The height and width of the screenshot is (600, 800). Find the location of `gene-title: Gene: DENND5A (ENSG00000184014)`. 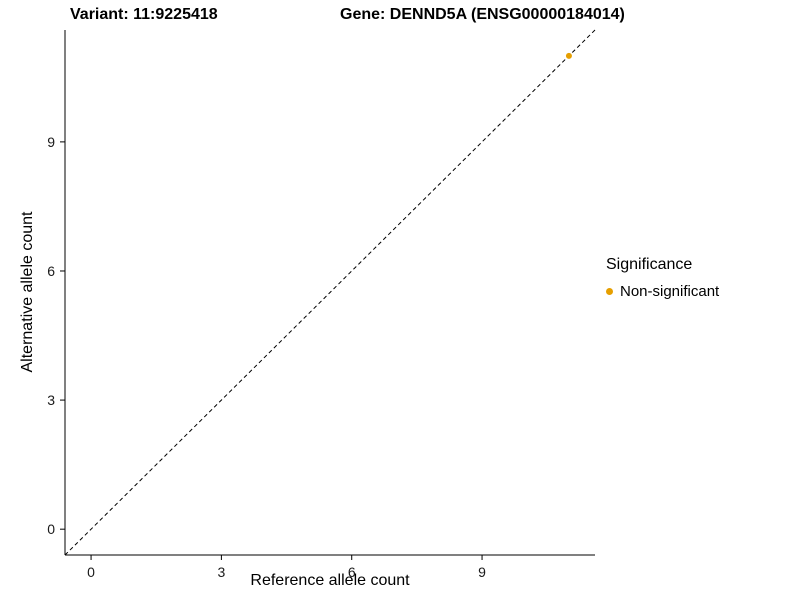

gene-title: Gene: DENND5A (ENSG00000184014) is located at coordinates (482, 14).